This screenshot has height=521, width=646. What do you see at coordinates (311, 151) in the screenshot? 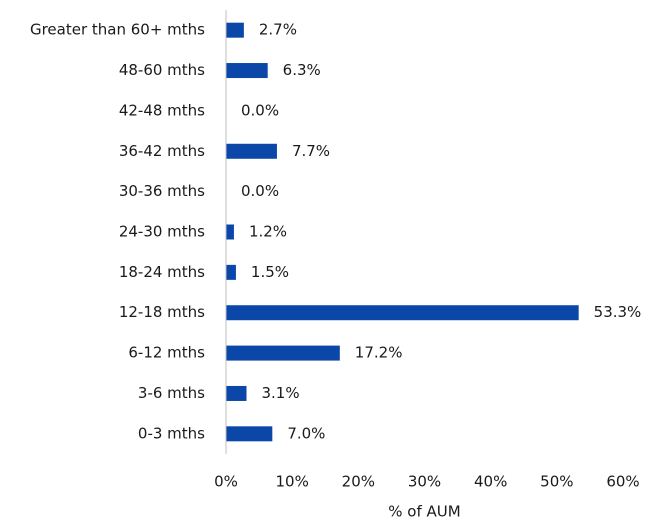
I see `data-label: 7.7%` at bounding box center [311, 151].